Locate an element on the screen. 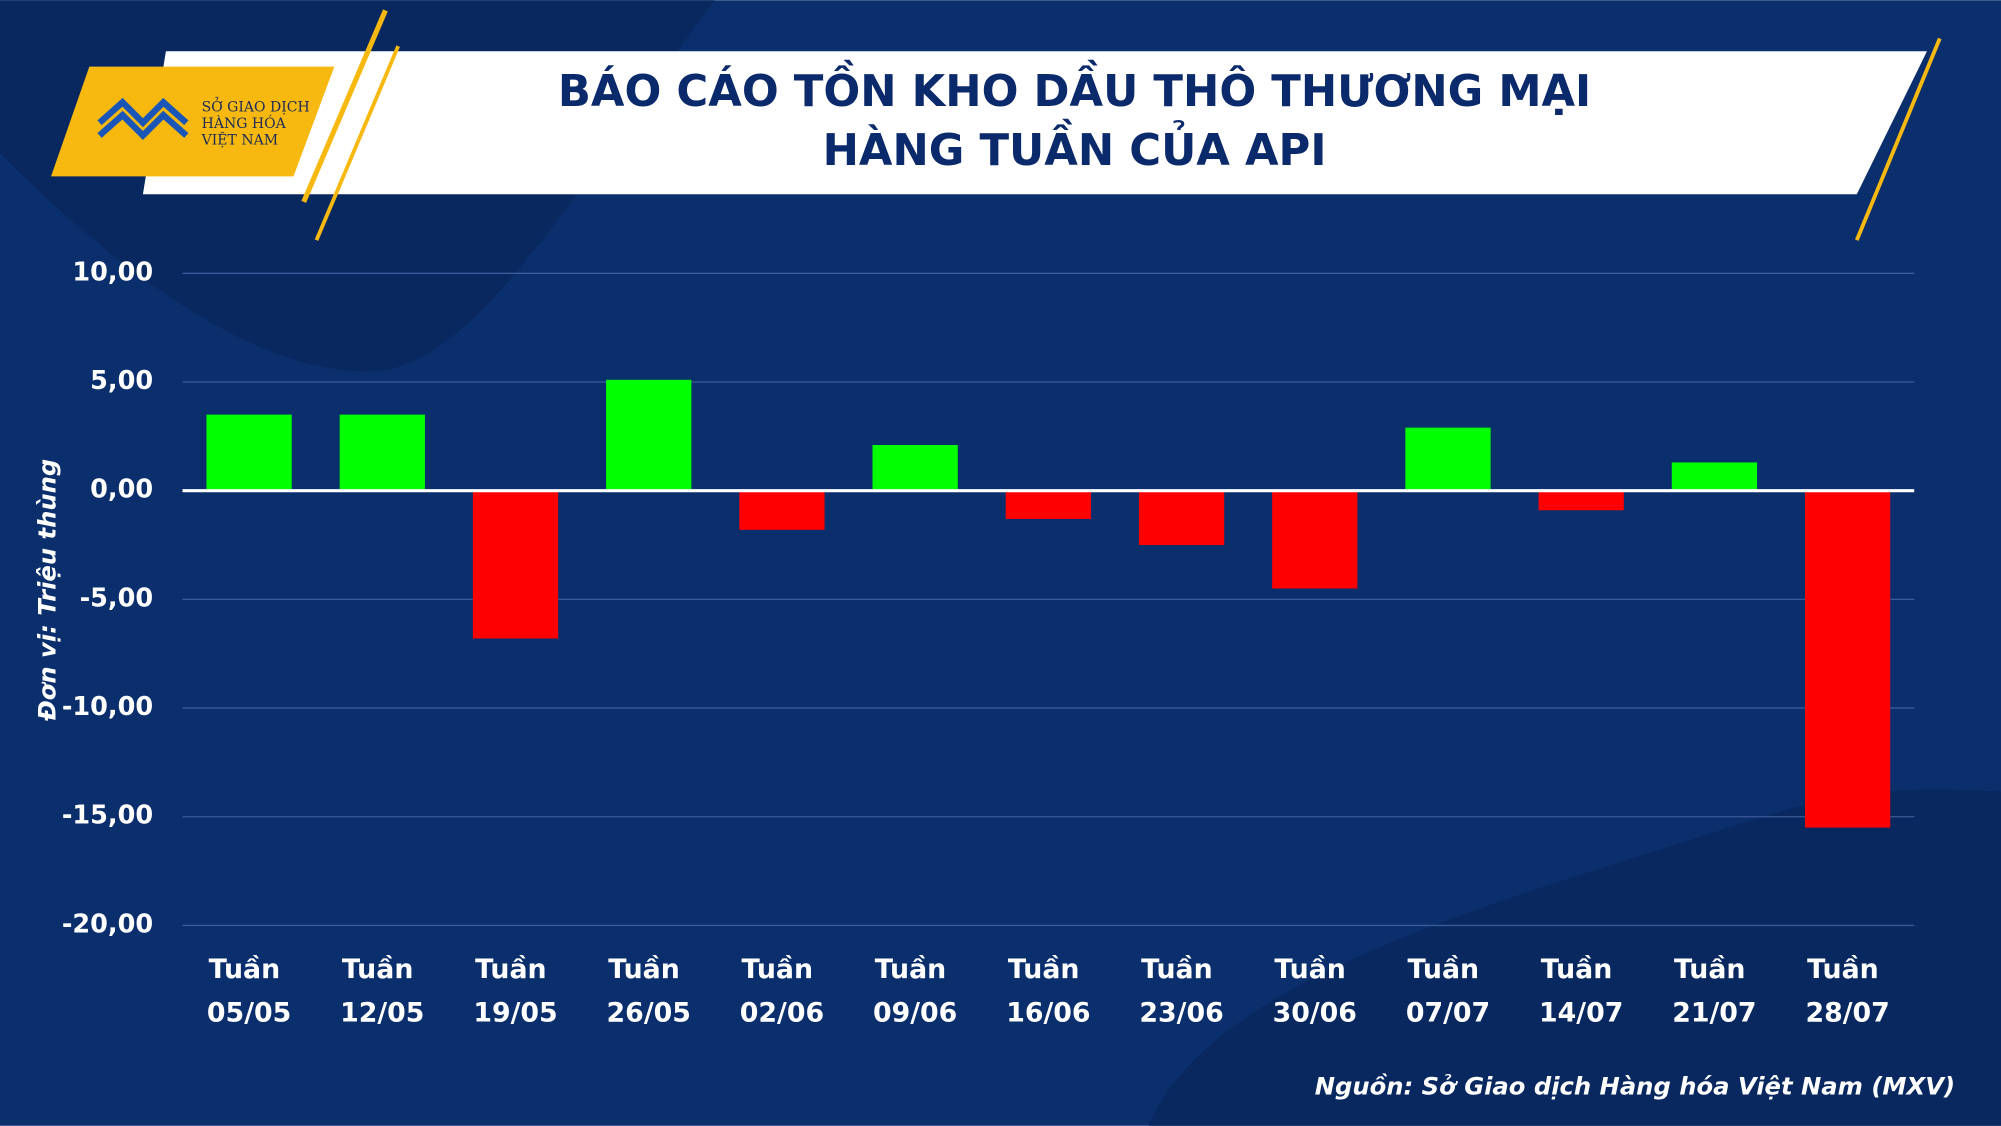 The height and width of the screenshot is (1126, 2001). x-tick-label: Tuần 14/07 is located at coordinates (1581, 991).